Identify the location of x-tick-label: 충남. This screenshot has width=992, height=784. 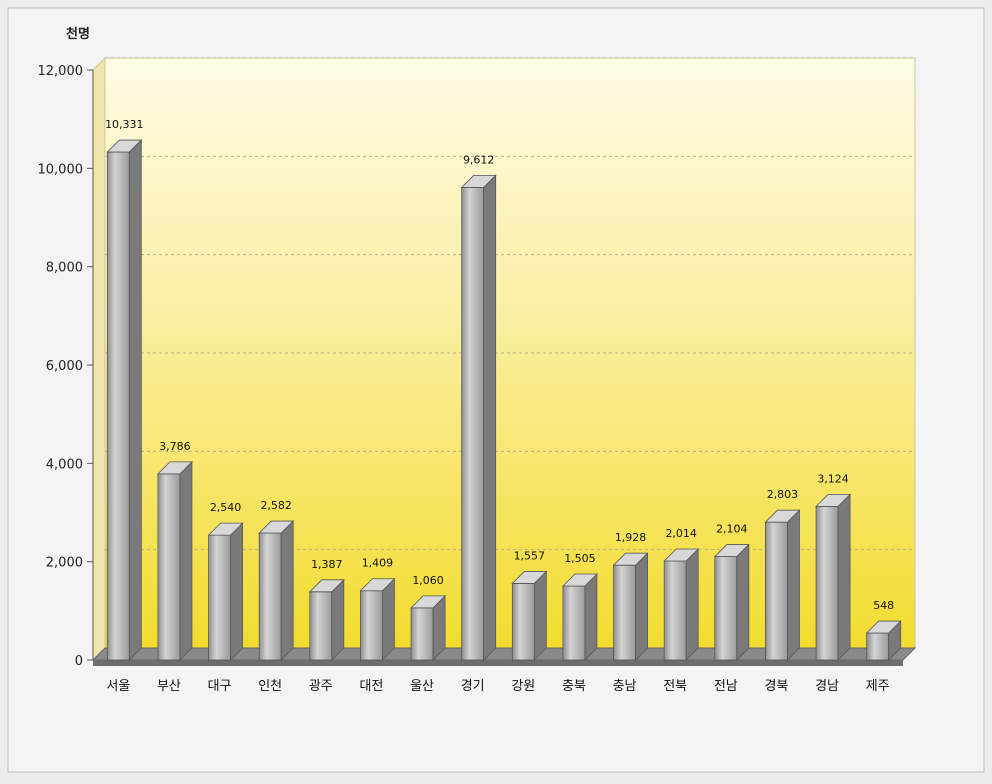
(625, 686).